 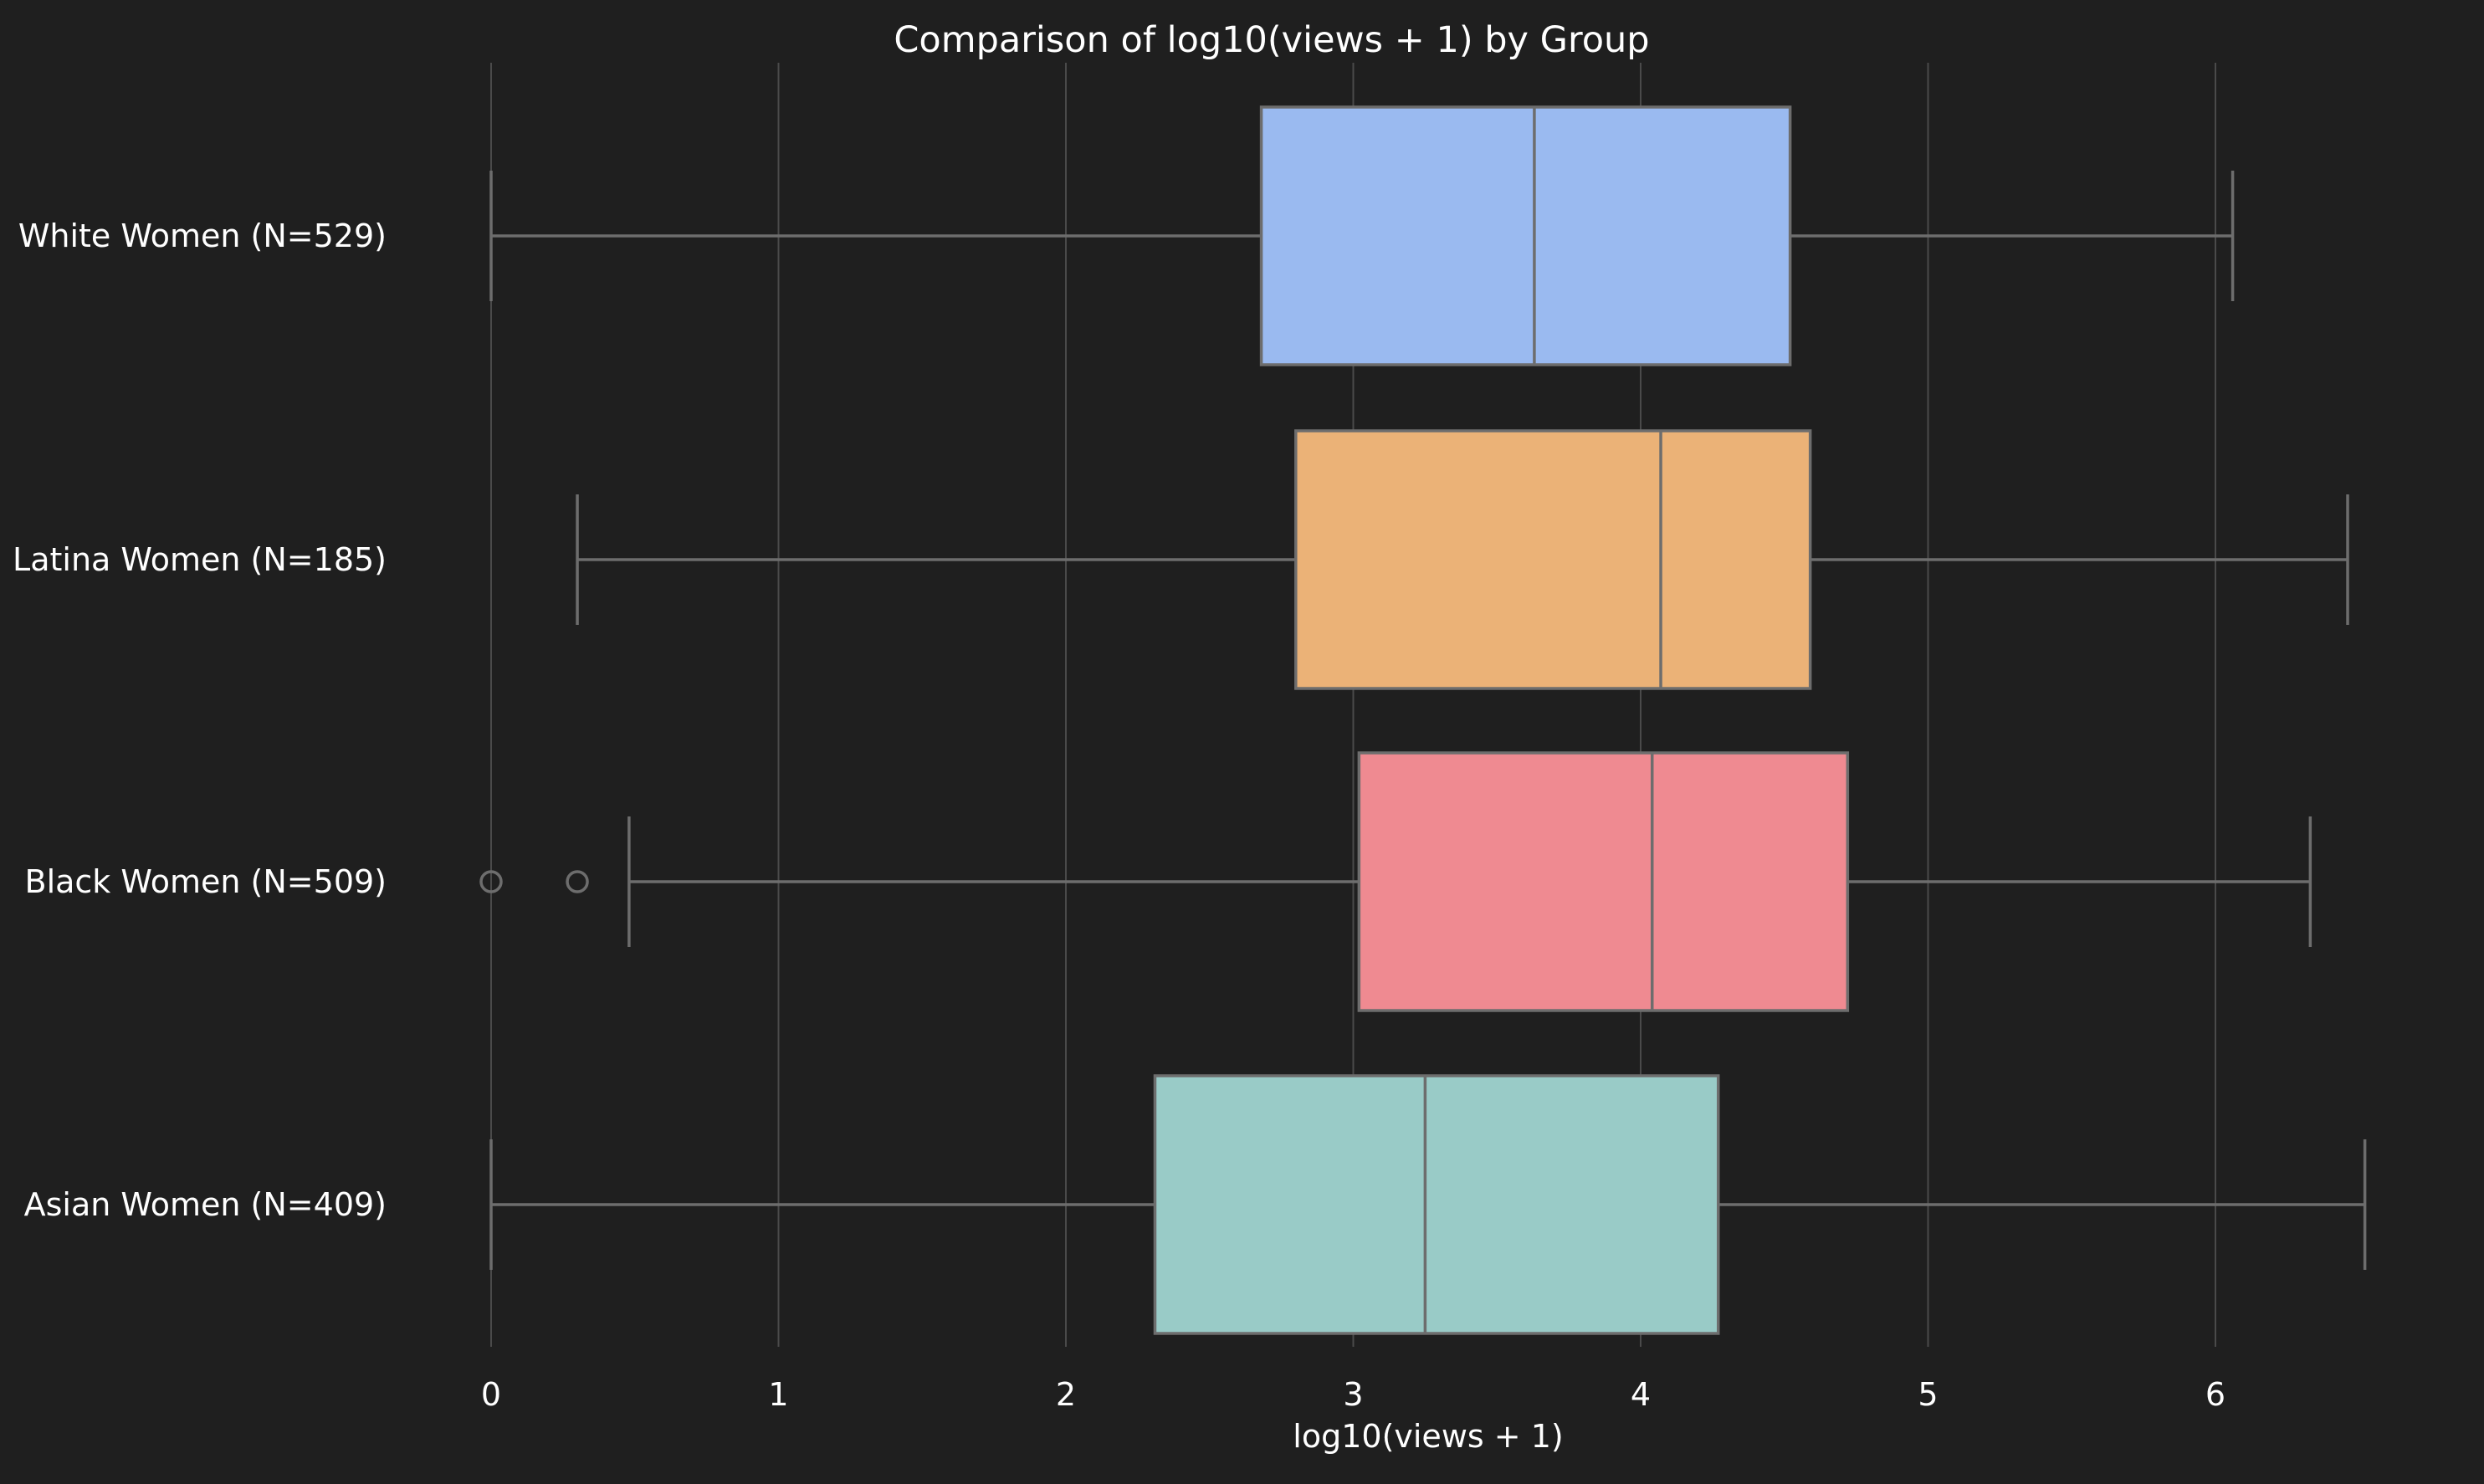 What do you see at coordinates (200, 559) in the screenshot?
I see `y-category-label-1: Latina Women (N=185)` at bounding box center [200, 559].